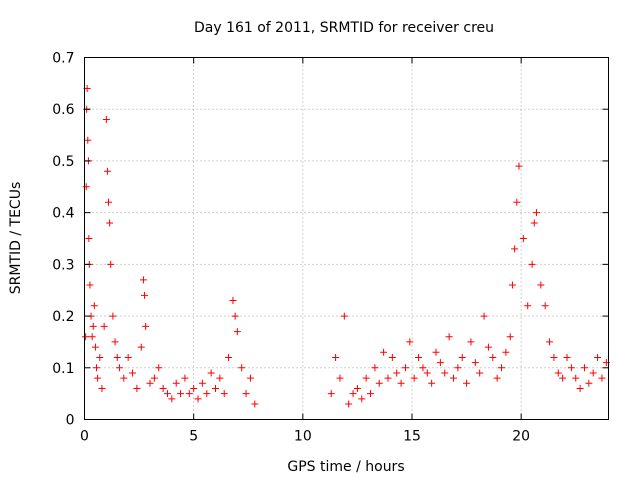 Image resolution: width=640 pixels, height=484 pixels. Describe the element at coordinates (63, 265) in the screenshot. I see `y-tick-label: 0.3` at that location.